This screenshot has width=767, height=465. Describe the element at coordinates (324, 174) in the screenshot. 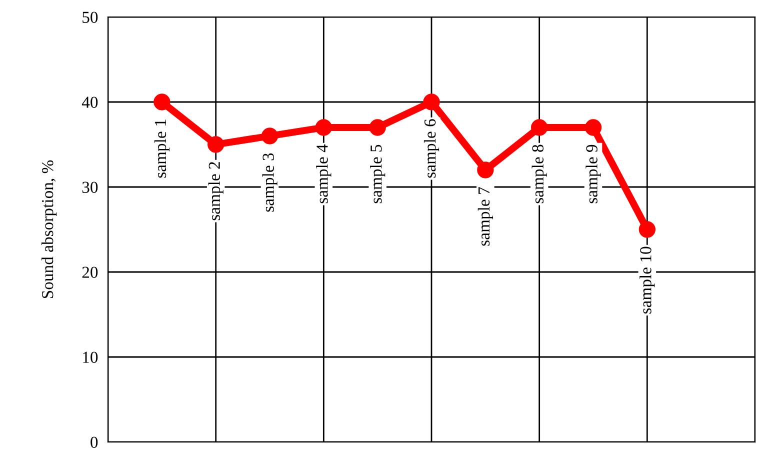

I see `x-tick-label: sample 4` at that location.